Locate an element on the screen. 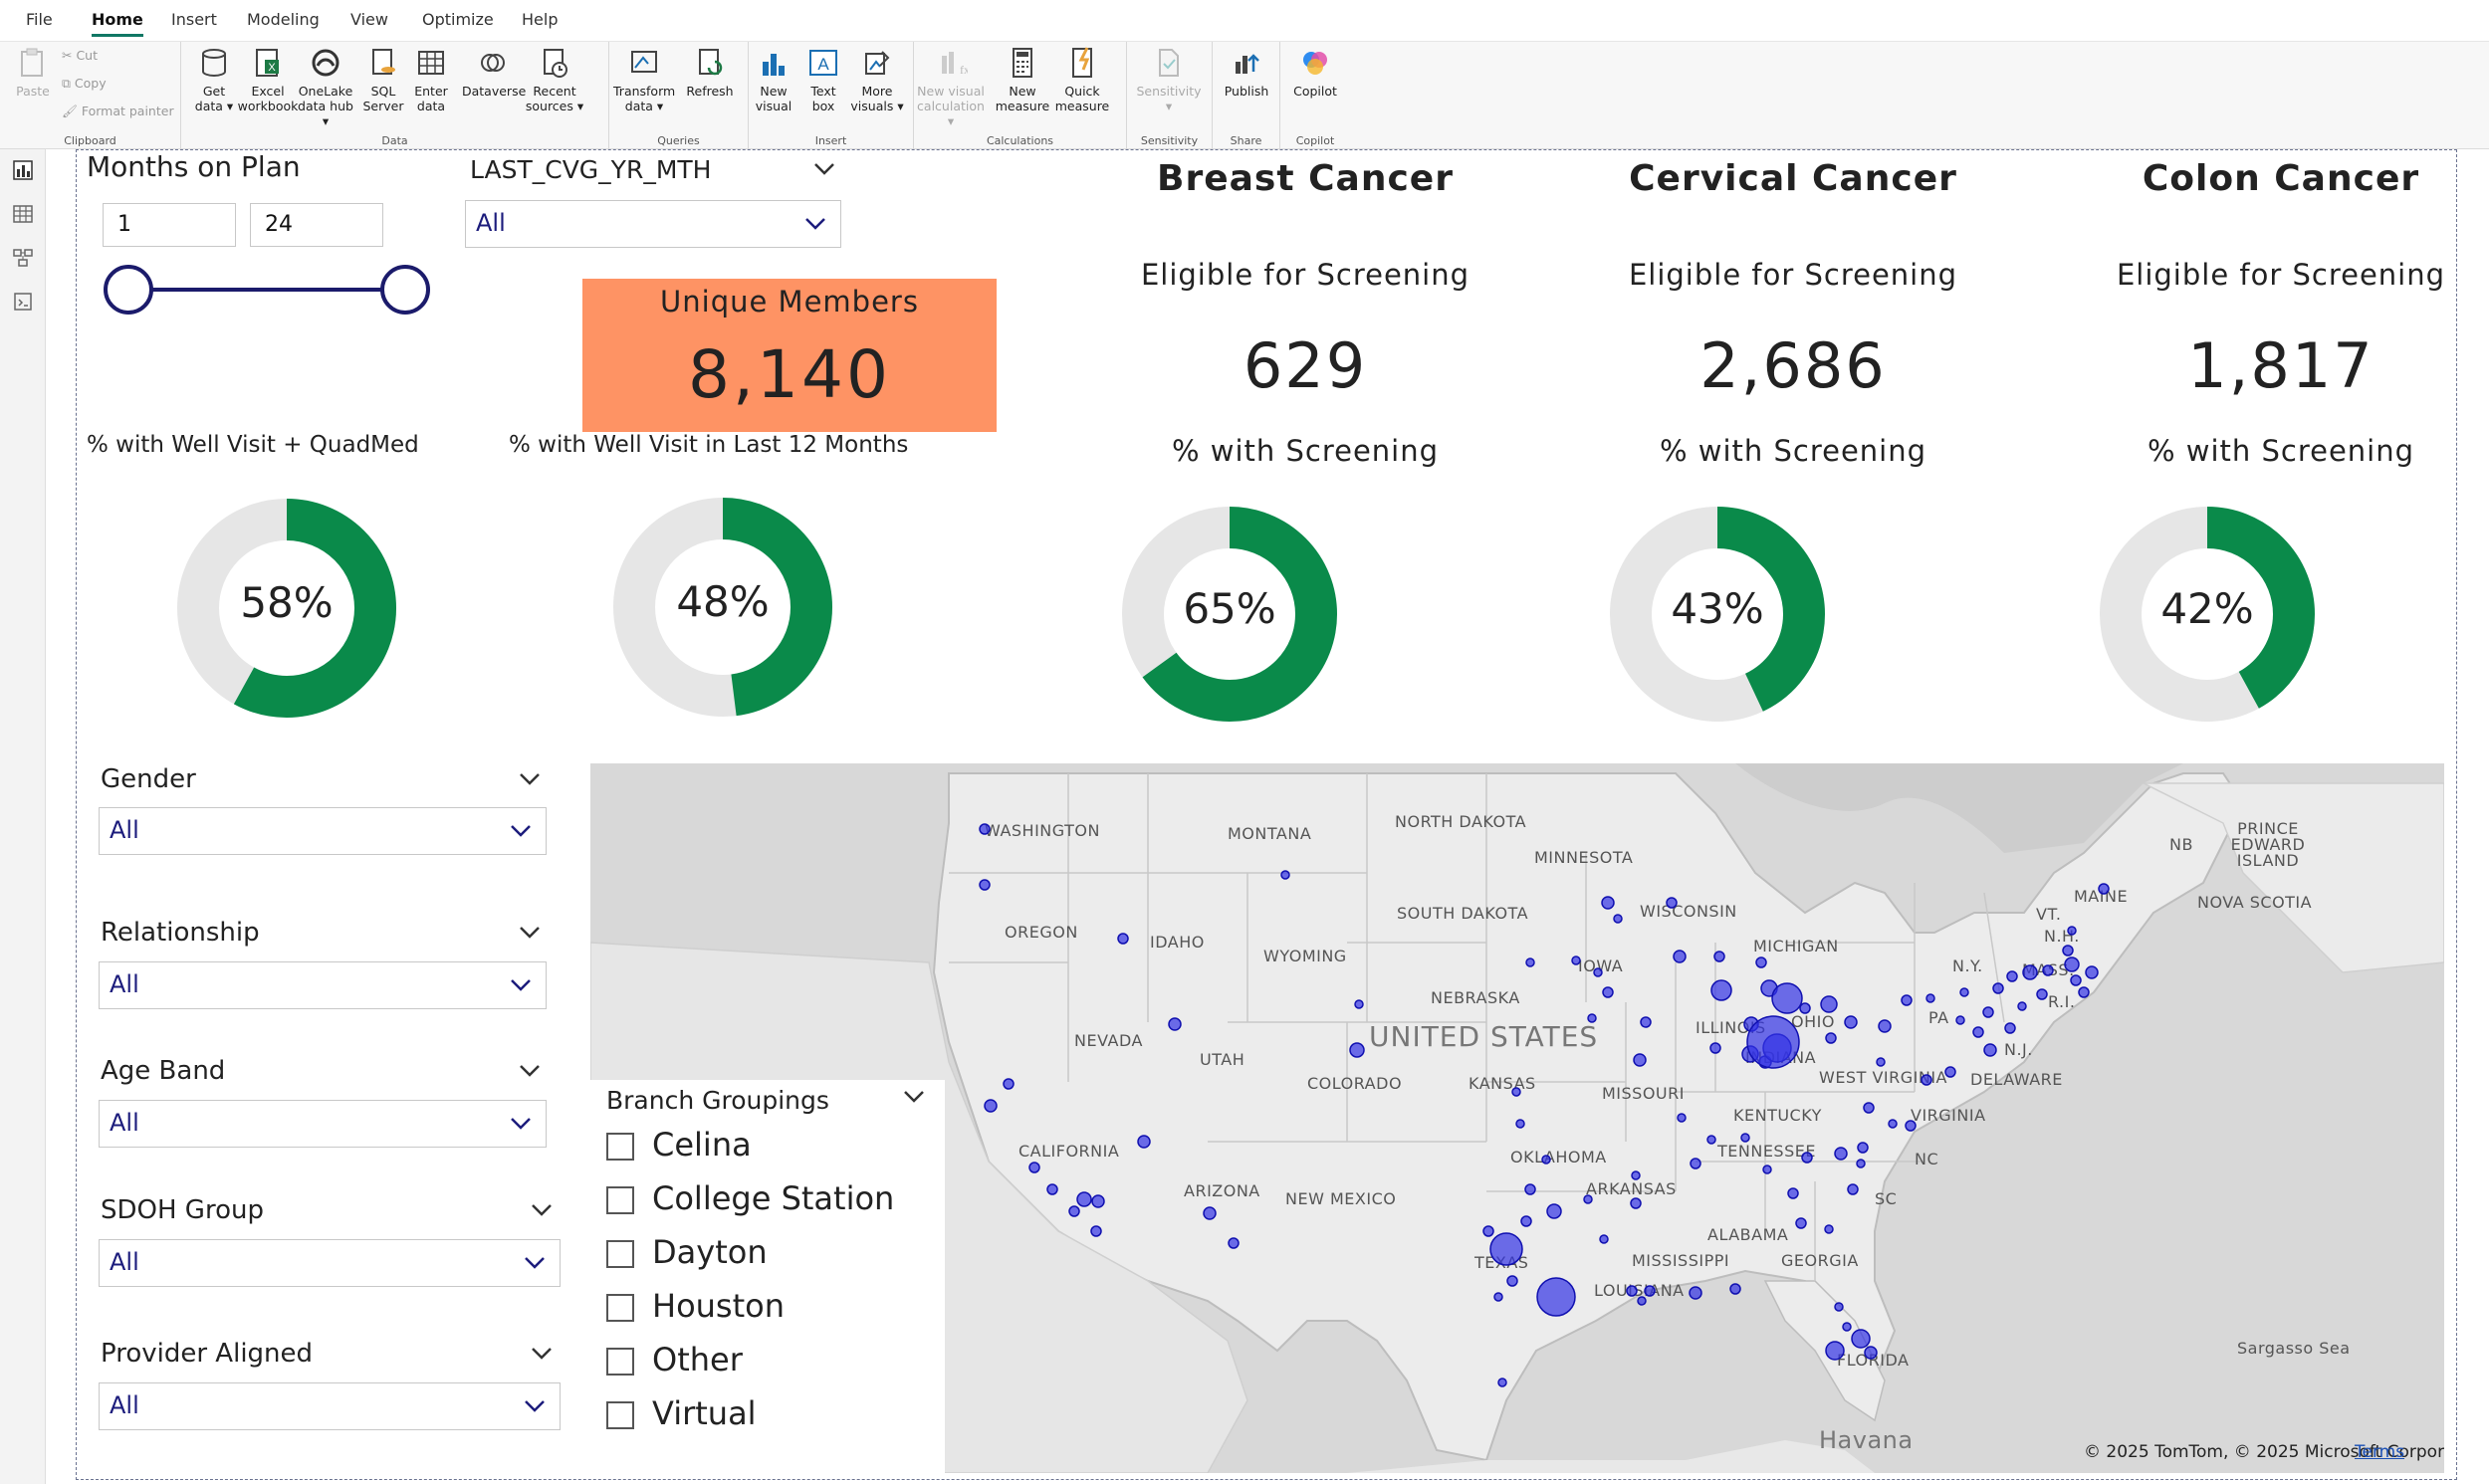  transform-data-button: Transform data ▾ is located at coordinates (644, 79).